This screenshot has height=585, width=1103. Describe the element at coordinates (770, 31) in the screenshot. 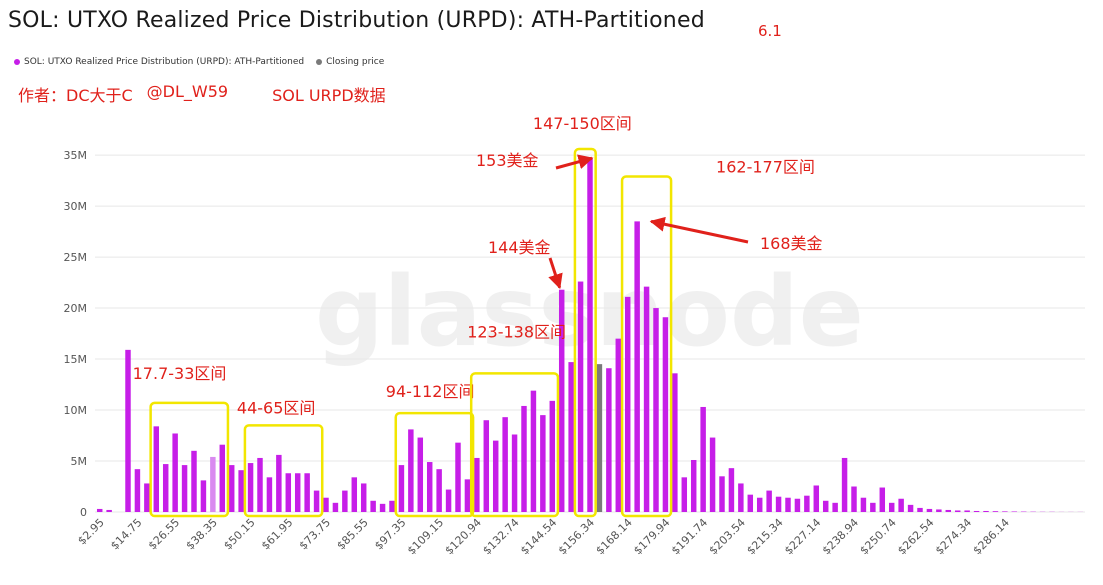

I see `corner-note: 6.1` at that location.